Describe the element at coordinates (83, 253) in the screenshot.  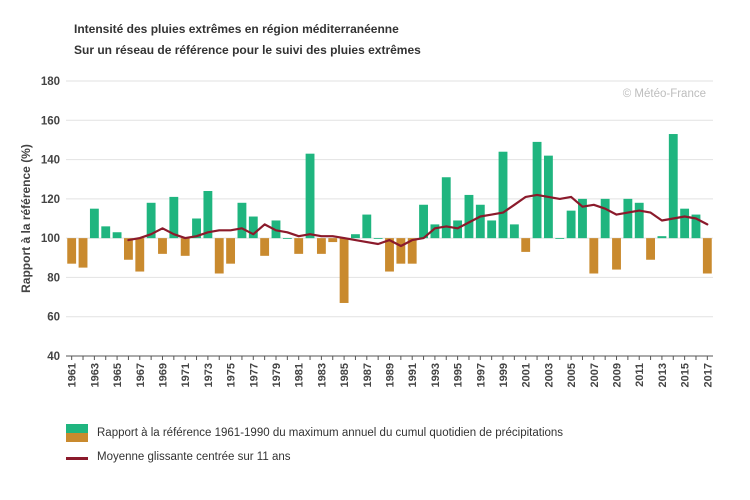
I see `bar-1962` at that location.